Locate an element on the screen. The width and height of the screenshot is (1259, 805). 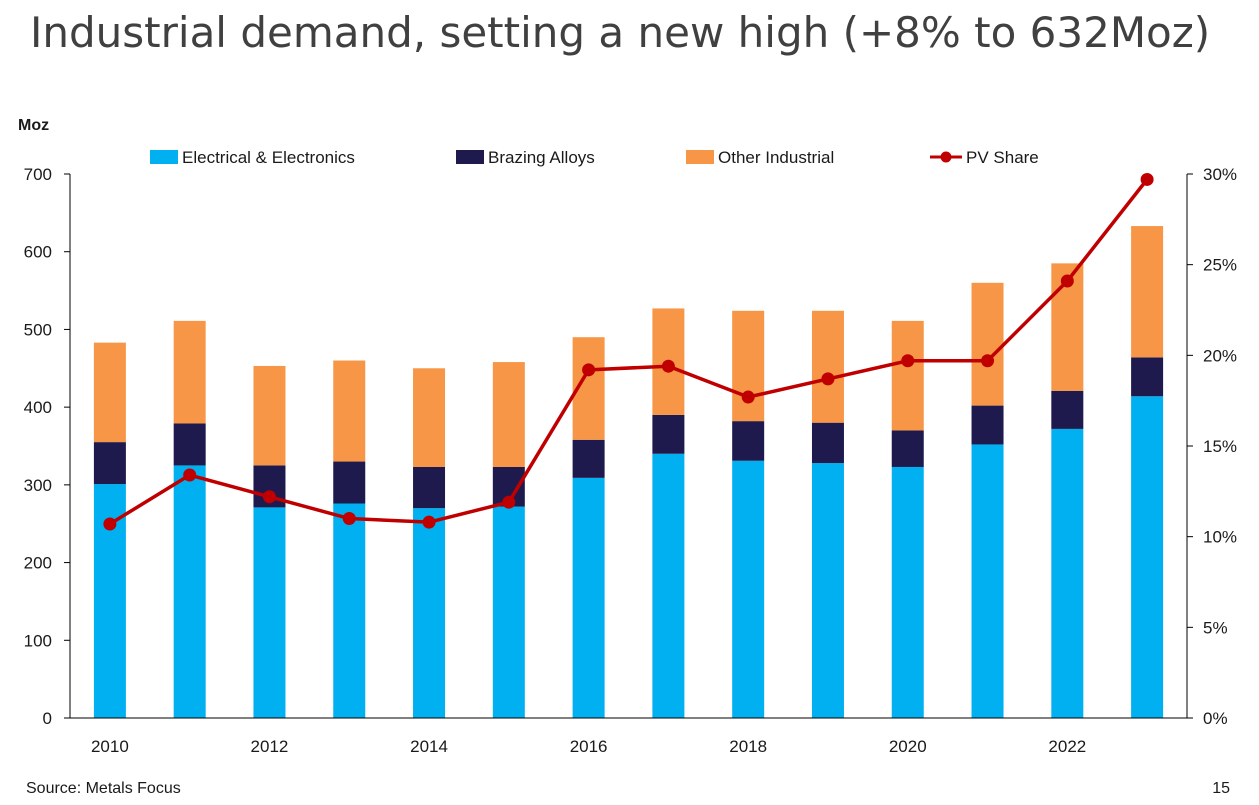
legend-item-other: Other Industrial is located at coordinates (760, 157).